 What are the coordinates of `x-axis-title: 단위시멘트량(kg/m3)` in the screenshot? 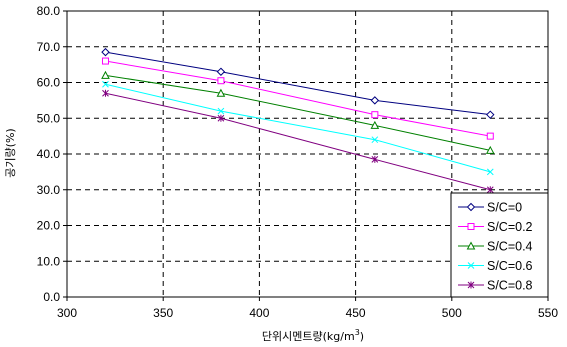 It's located at (313, 335).